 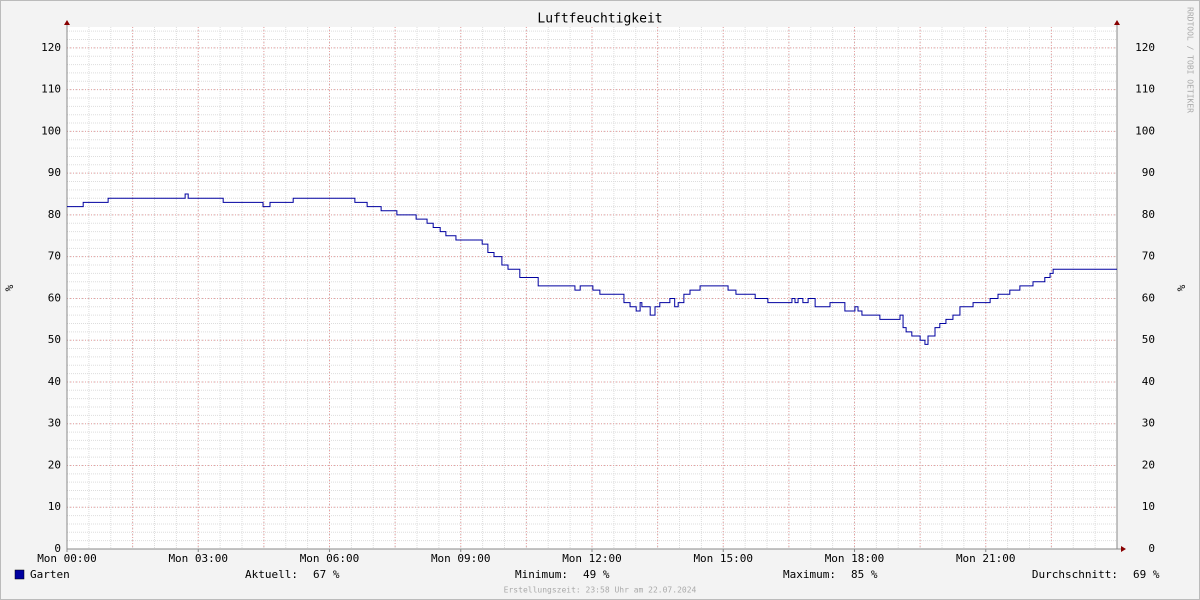 I want to click on x-tick-label: Mon 15:00, so click(x=723, y=558).